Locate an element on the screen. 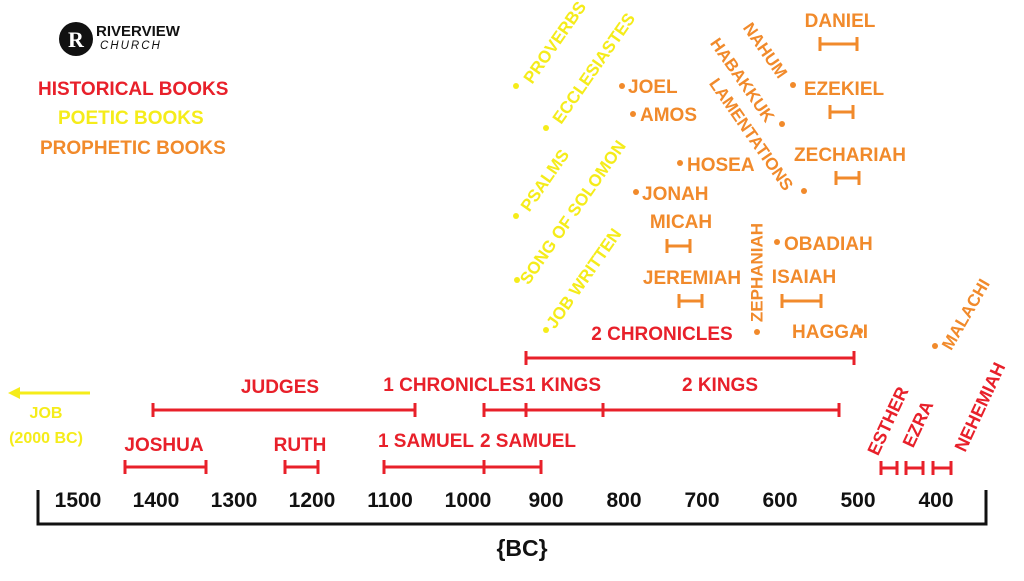 This screenshot has height=581, width=1024. axis-tick-800: 800 is located at coordinates (623, 500).